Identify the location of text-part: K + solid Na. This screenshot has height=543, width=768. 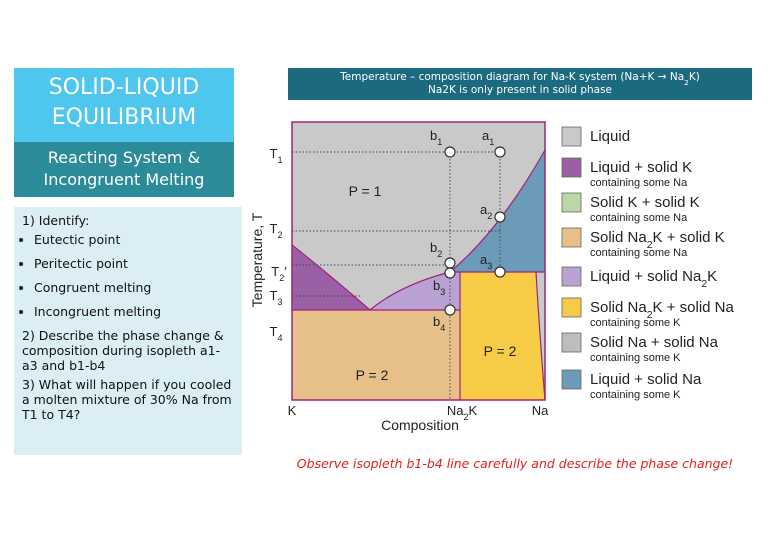
(694, 307).